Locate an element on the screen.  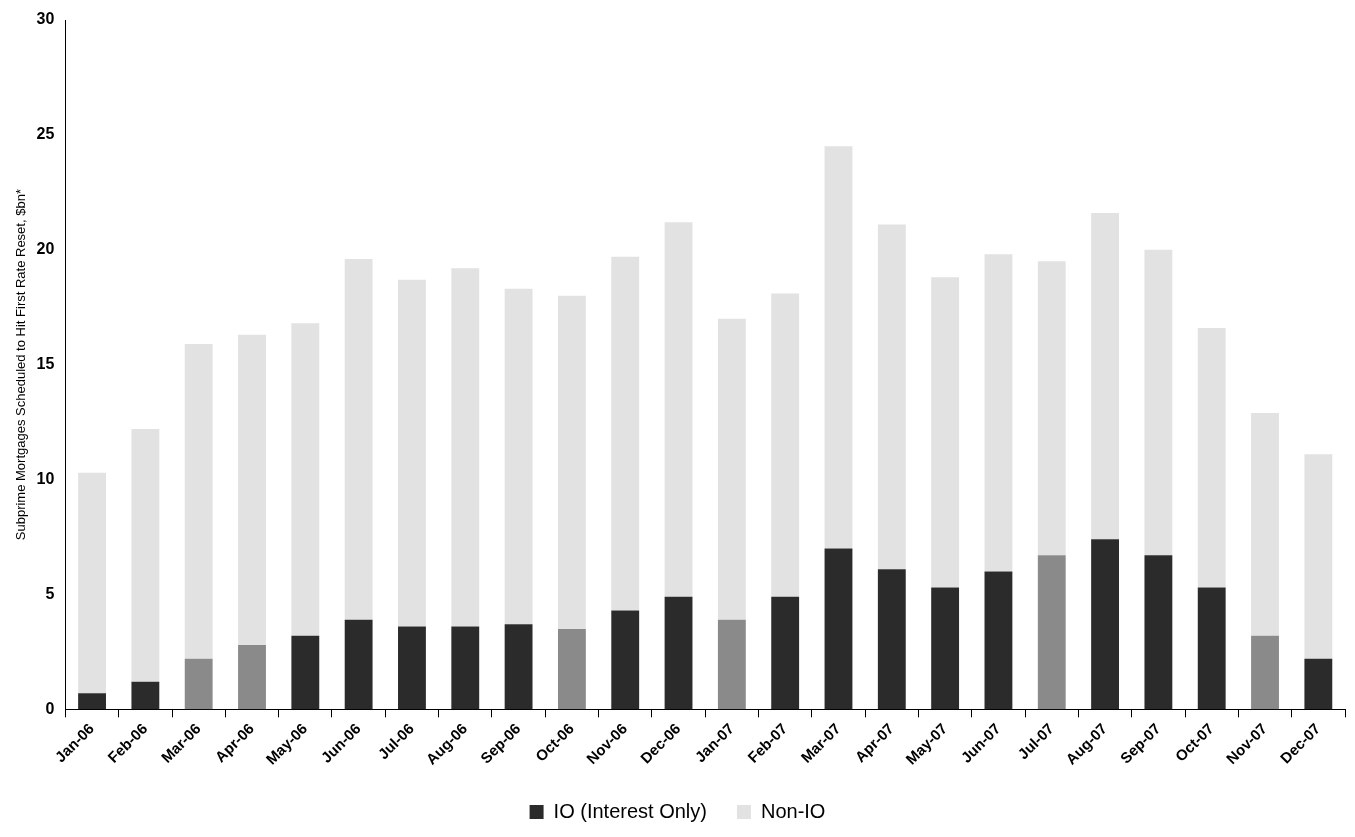
y-tick-label: 15 is located at coordinates (45, 364).